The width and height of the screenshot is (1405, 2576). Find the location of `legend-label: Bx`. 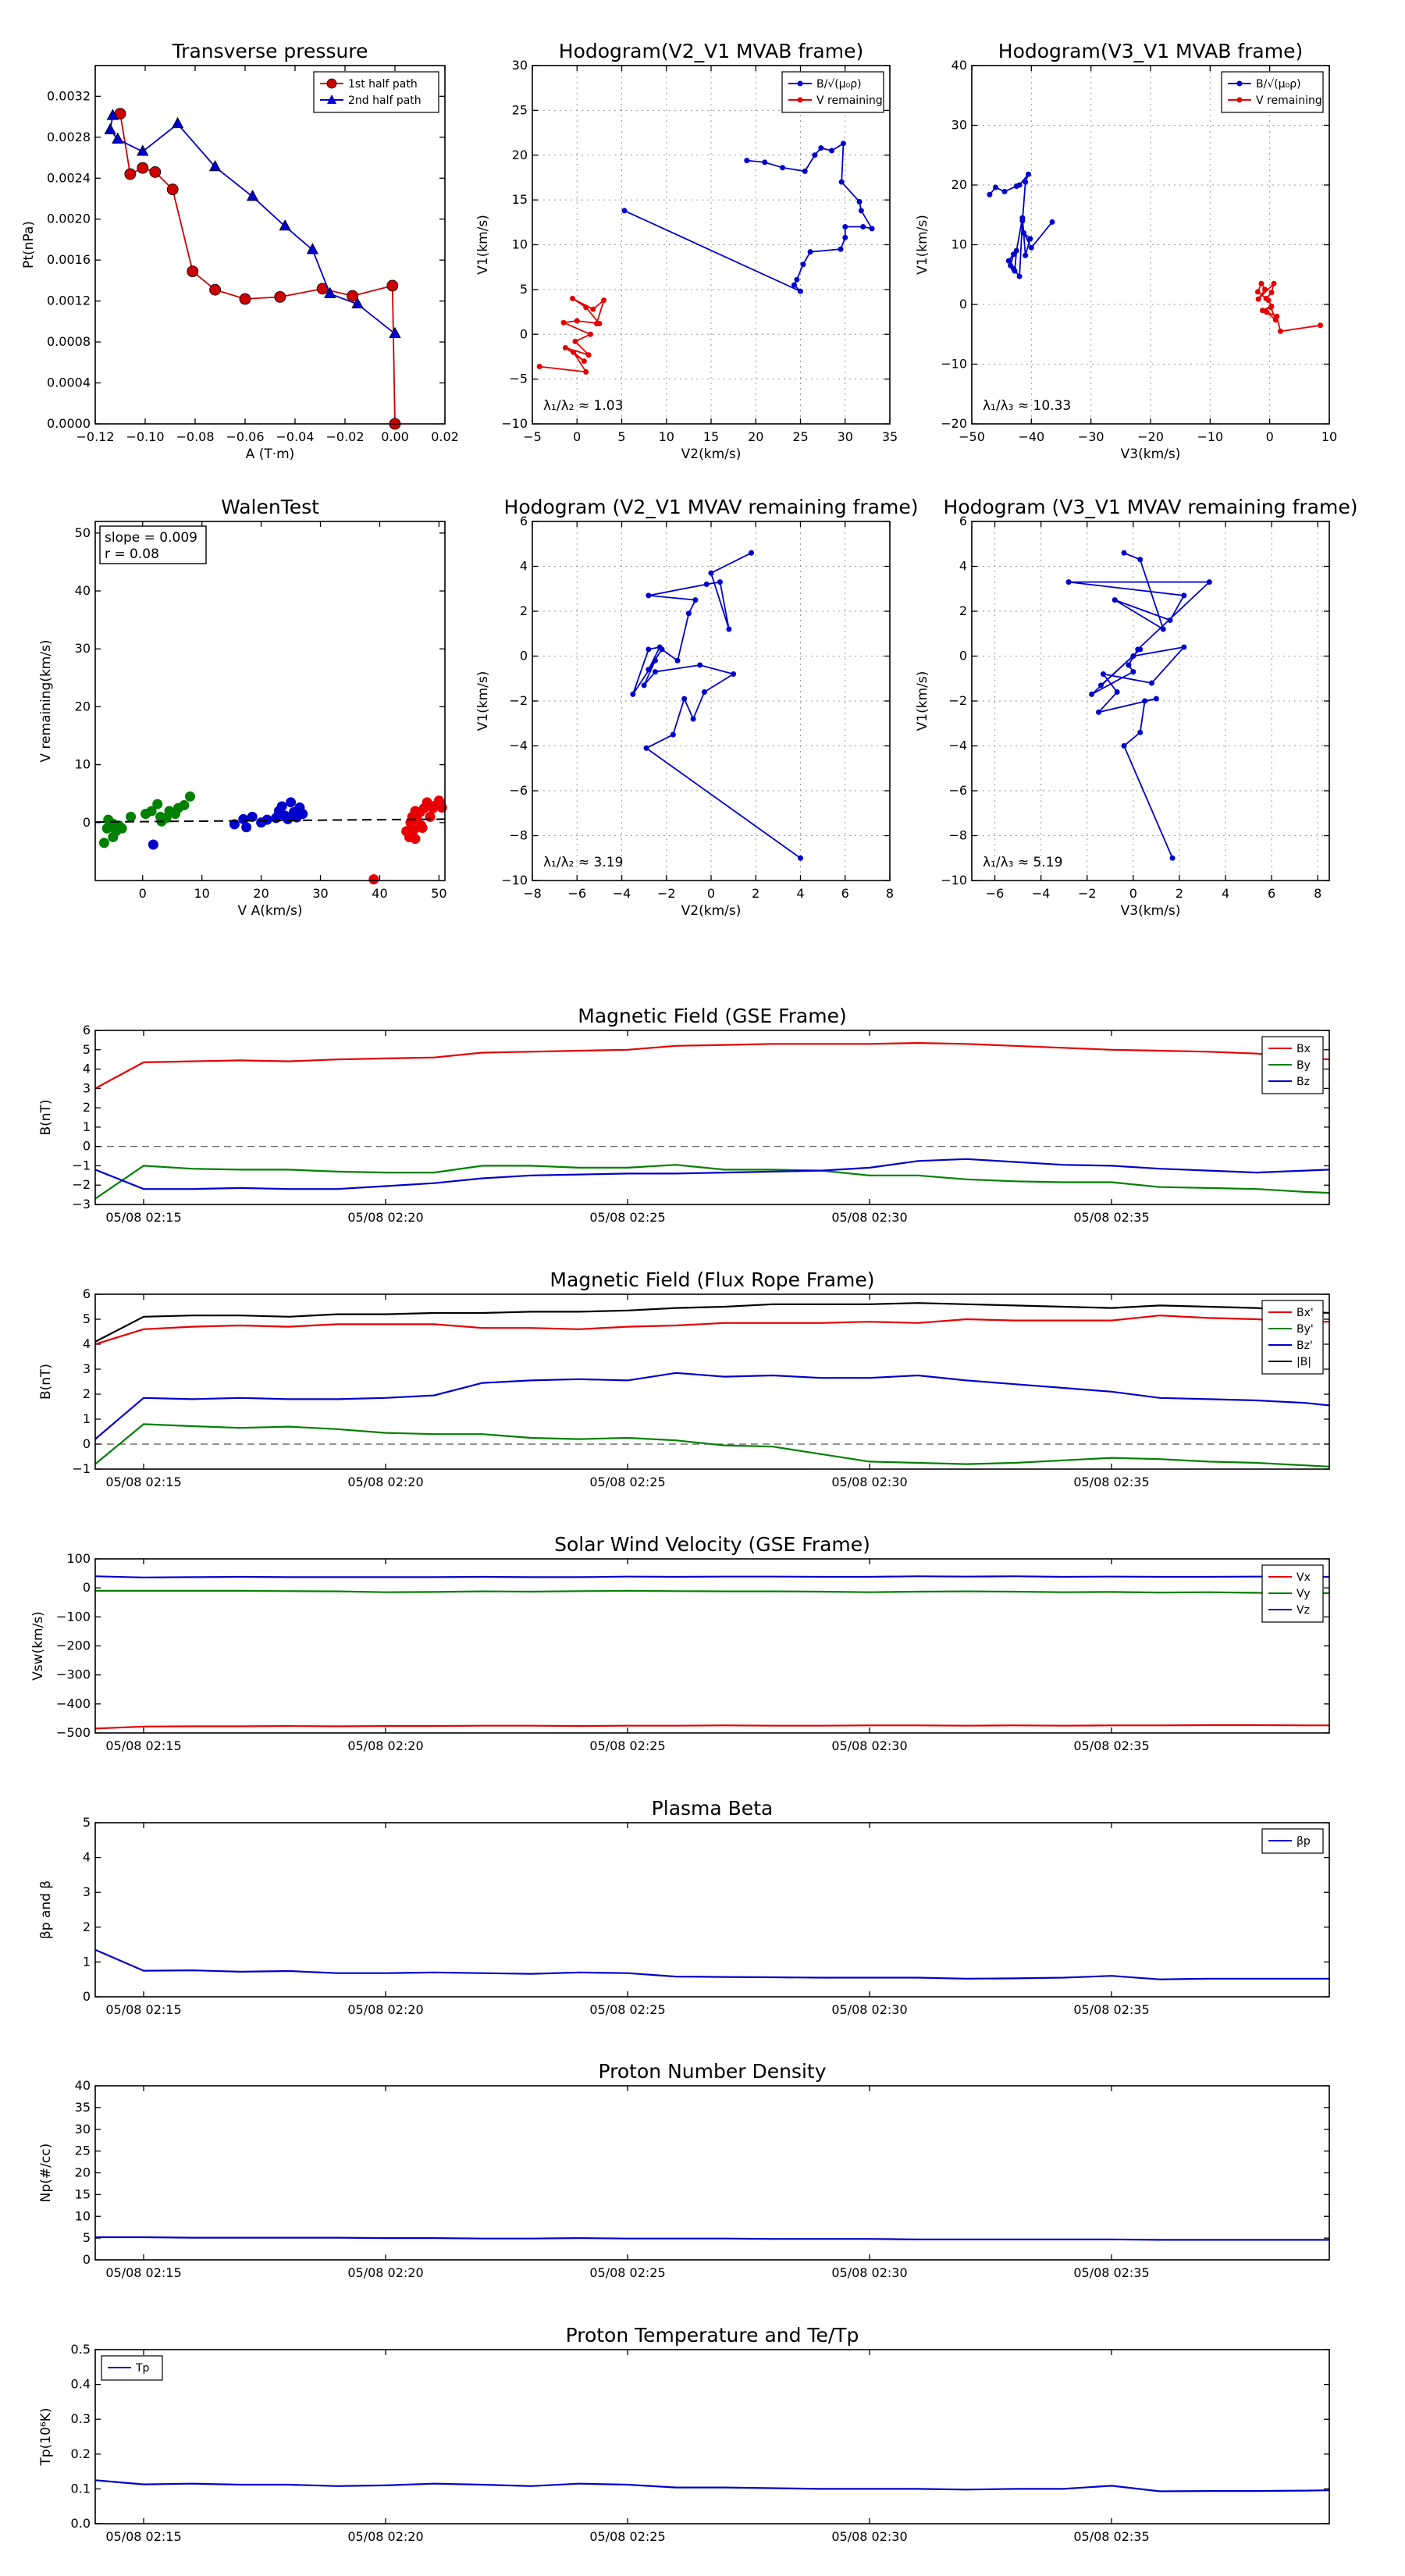

legend-label: Bx is located at coordinates (1304, 1049).